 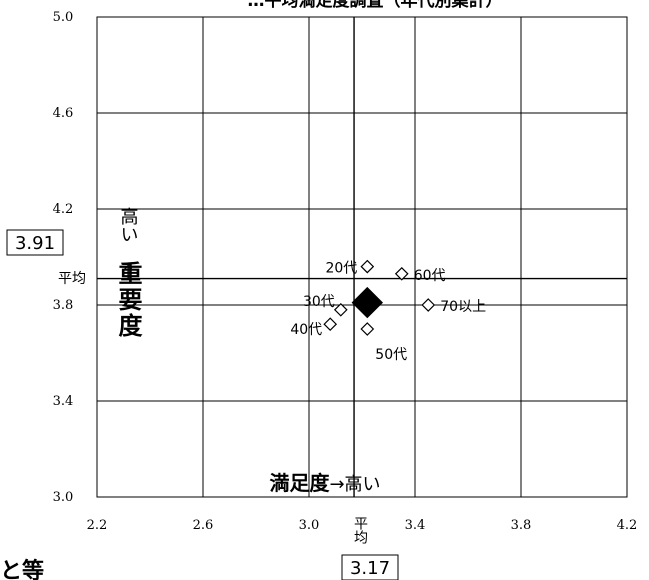 What do you see at coordinates (309, 525) in the screenshot?
I see `x-tick-label: 3.0` at bounding box center [309, 525].